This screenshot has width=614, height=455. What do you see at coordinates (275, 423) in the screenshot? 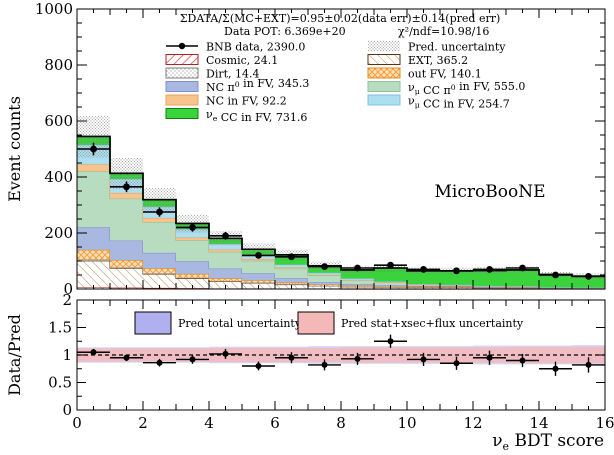
I see `xtick-label-6: 6` at bounding box center [275, 423].